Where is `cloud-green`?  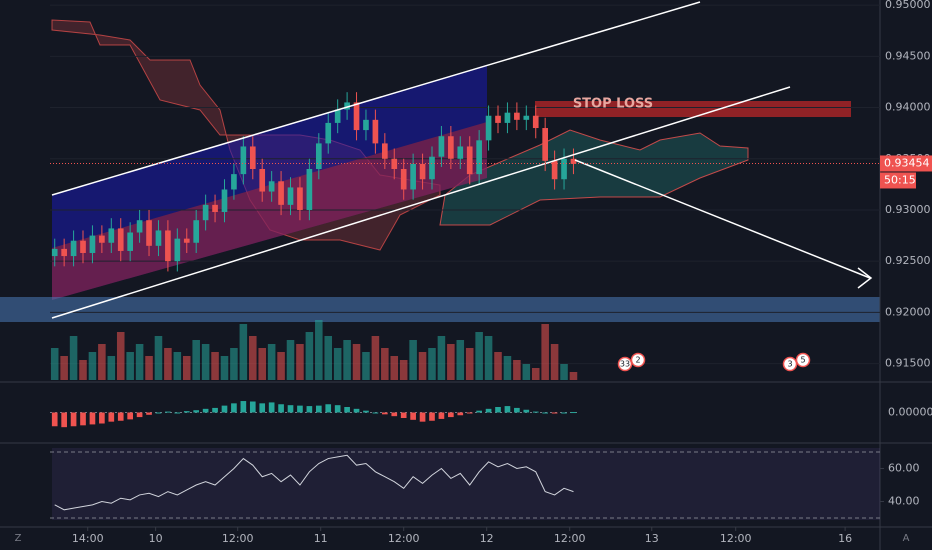
cloud-green is located at coordinates (594, 177).